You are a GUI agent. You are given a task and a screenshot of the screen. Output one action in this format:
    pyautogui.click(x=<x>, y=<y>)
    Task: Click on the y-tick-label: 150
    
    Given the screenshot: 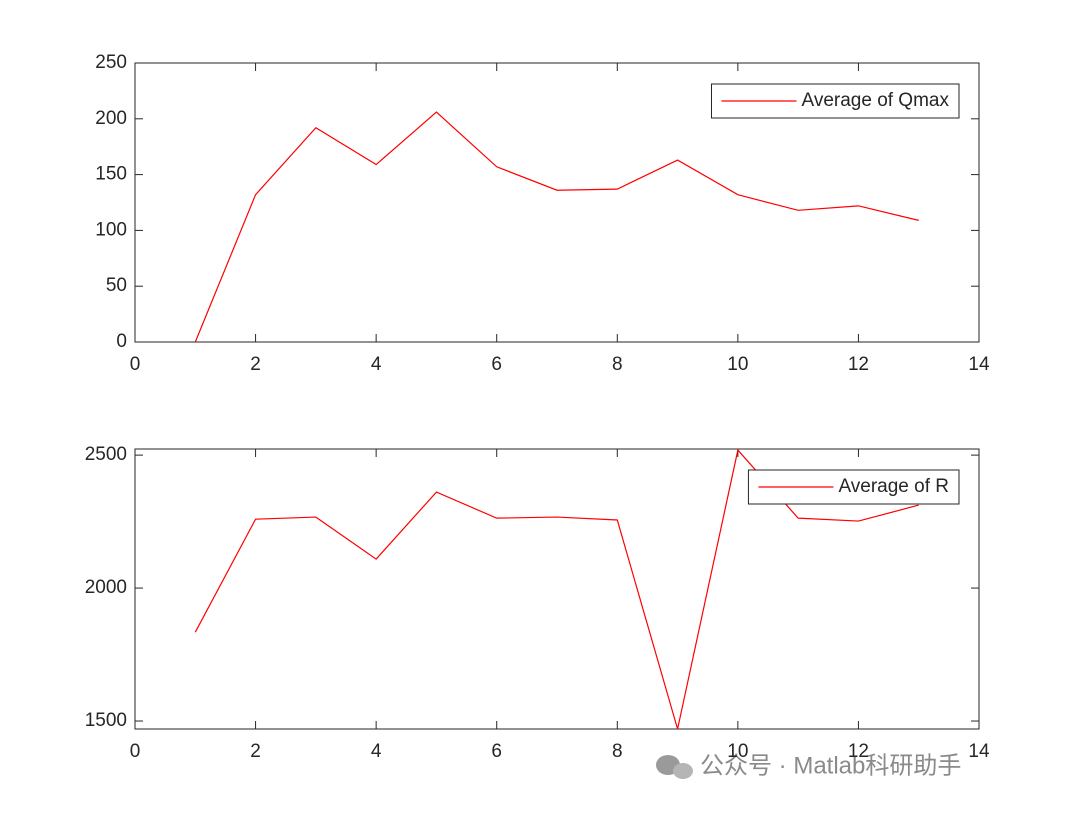 What is the action you would take?
    pyautogui.click(x=111, y=174)
    